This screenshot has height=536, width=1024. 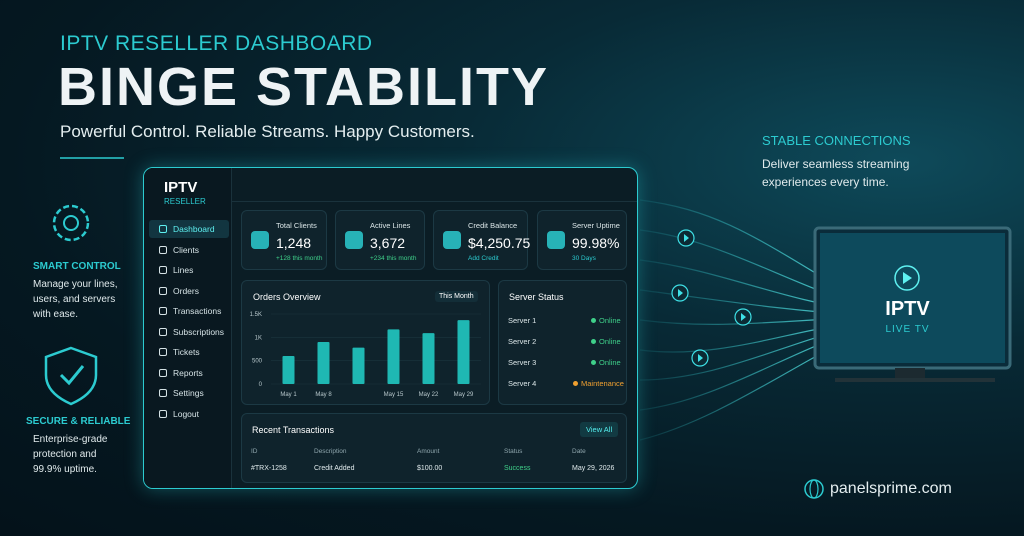 What do you see at coordinates (522, 341) in the screenshot?
I see `server-name: Server 2` at bounding box center [522, 341].